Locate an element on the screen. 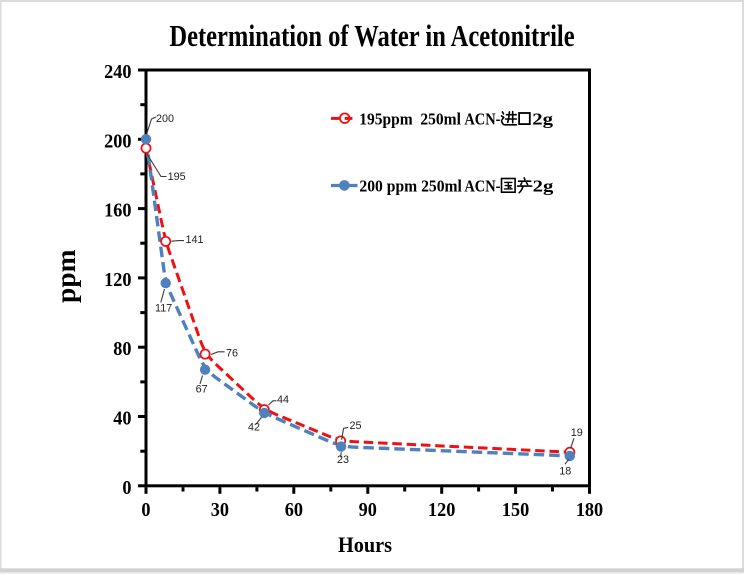  svg-text:Determination of Water in Acet: Determination of Water in Acetonitrile is located at coordinates (371, 35).